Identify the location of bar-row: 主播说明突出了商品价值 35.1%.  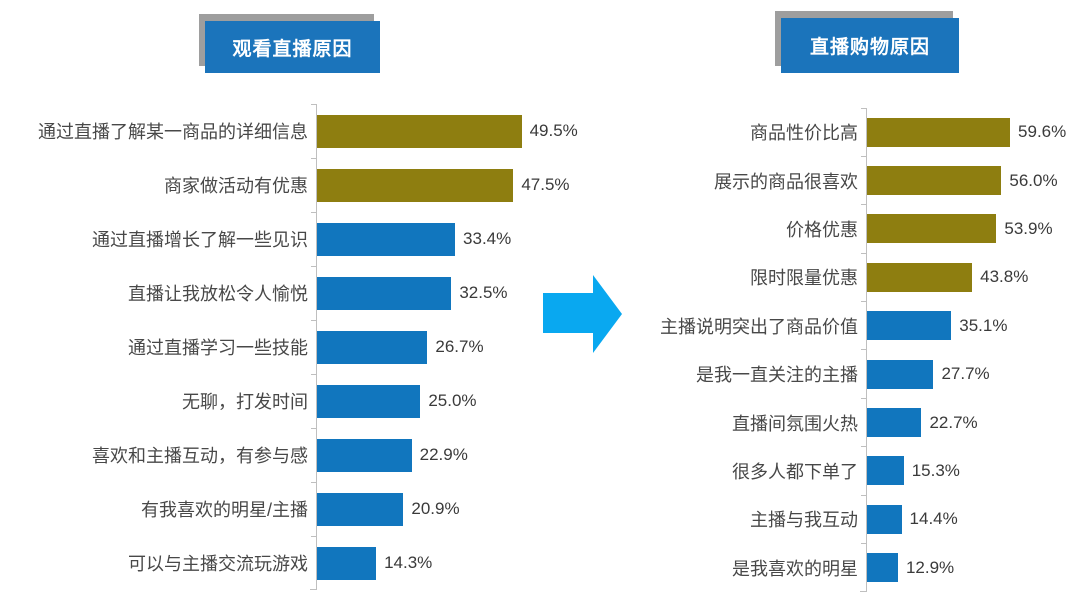
(839, 325).